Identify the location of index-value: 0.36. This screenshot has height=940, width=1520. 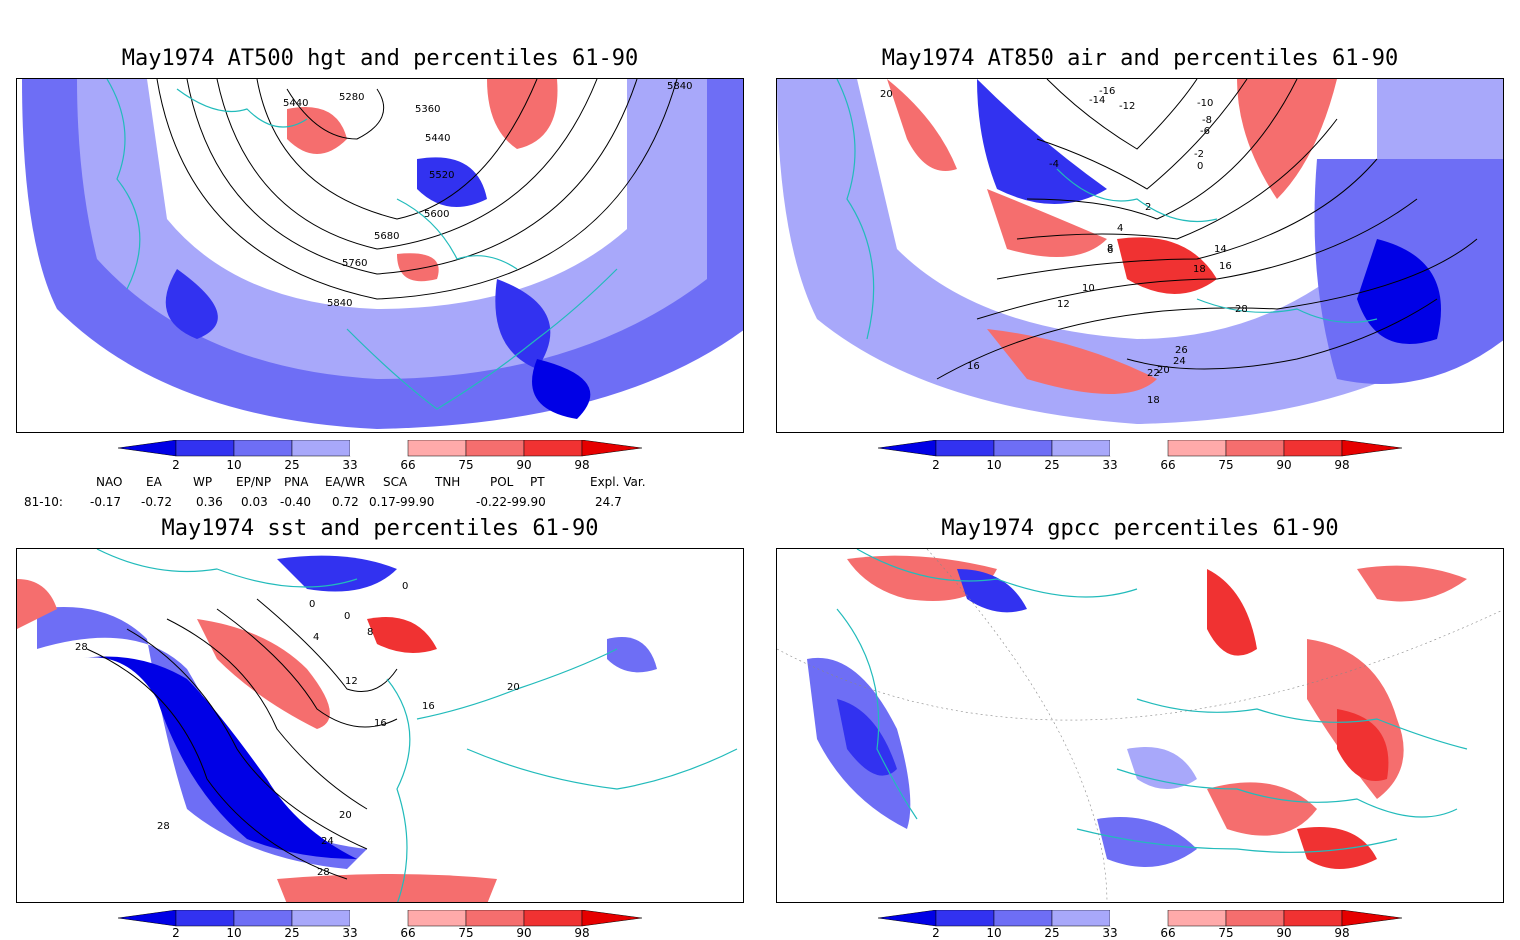
(209, 502).